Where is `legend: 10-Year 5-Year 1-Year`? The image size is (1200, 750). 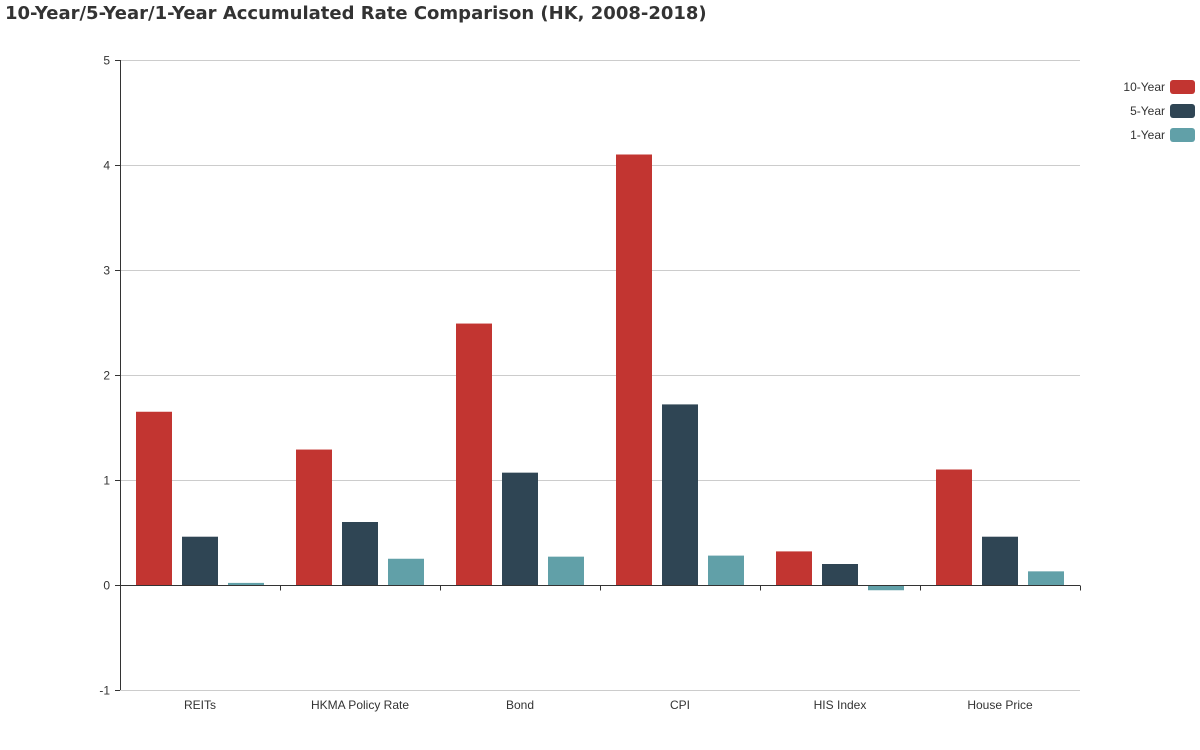 legend: 10-Year 5-Year 1-Year is located at coordinates (1159, 111).